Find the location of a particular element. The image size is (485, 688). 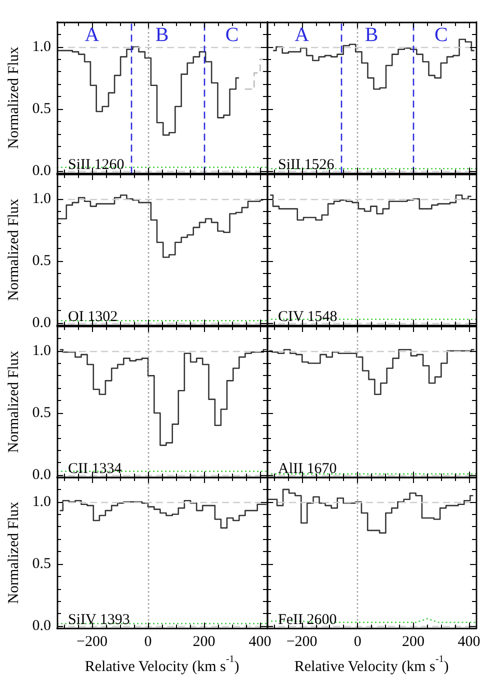

text: SiII 1526 is located at coordinates (306, 165).